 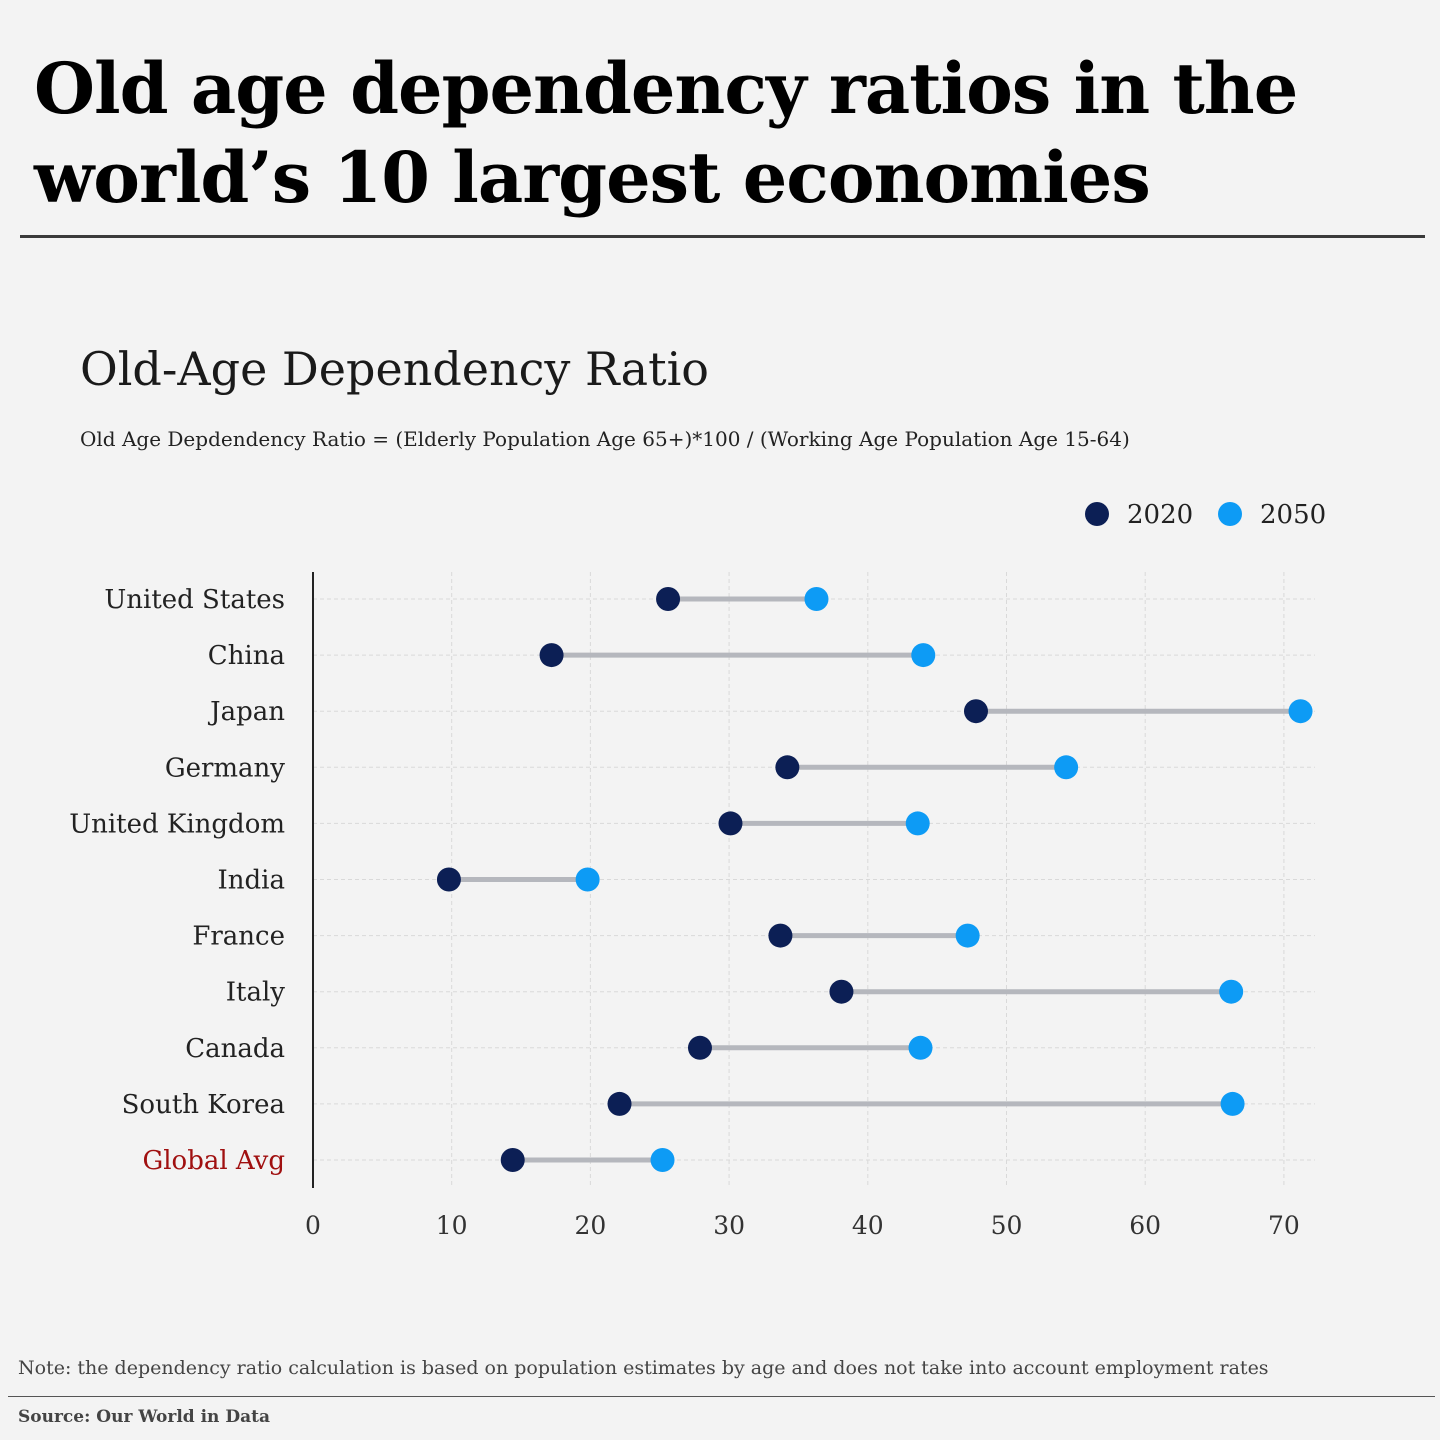 I want to click on x-tick-label: 40, so click(x=868, y=1225).